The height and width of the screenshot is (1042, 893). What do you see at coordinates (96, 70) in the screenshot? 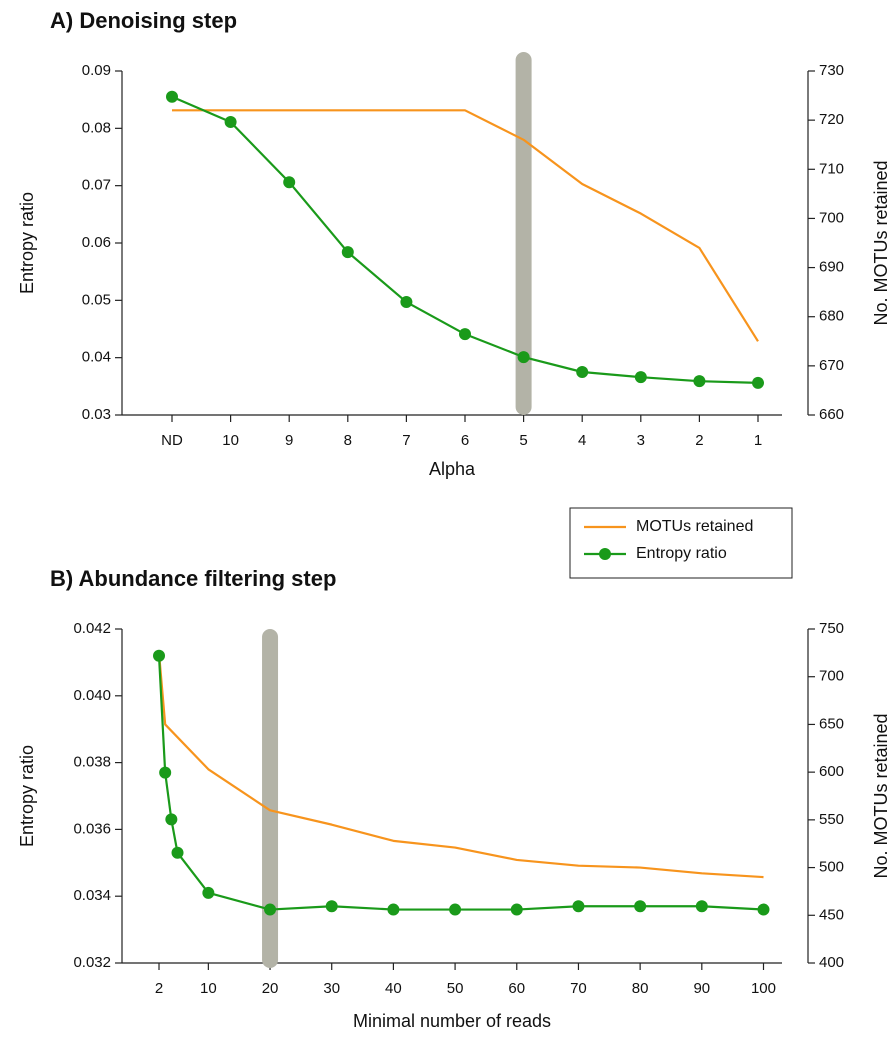
I see `y-tick-label: 0.09` at bounding box center [96, 70].